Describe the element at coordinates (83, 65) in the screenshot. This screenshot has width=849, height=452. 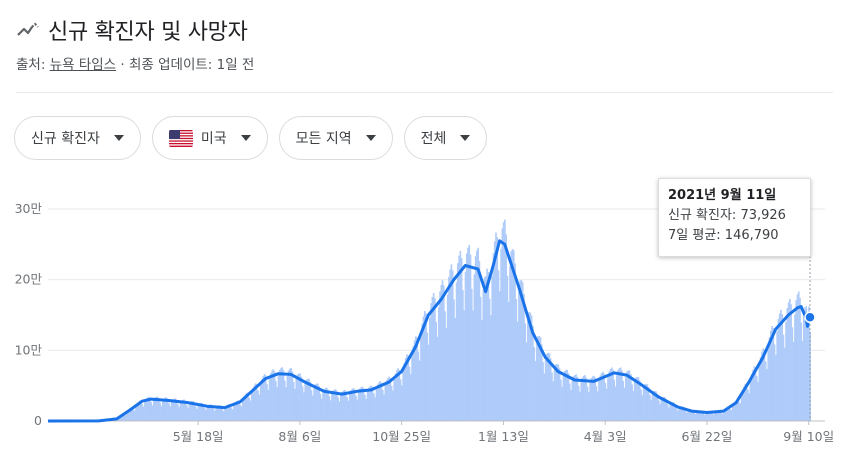
I see `source-link: 뉴욕 타임스` at that location.